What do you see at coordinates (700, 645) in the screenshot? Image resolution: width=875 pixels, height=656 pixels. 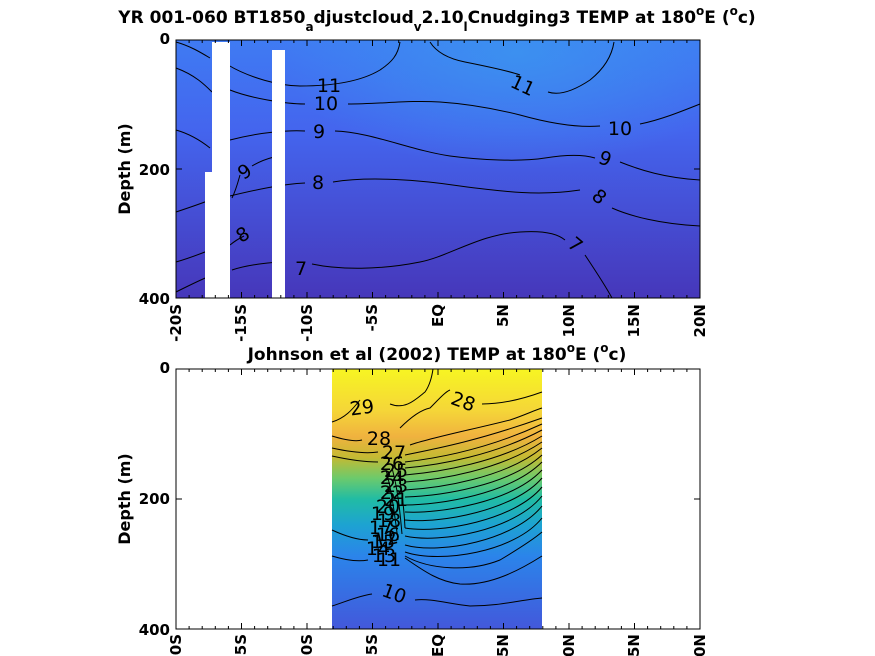 I see `bottom-x-tick-label: 20N` at bounding box center [700, 645].